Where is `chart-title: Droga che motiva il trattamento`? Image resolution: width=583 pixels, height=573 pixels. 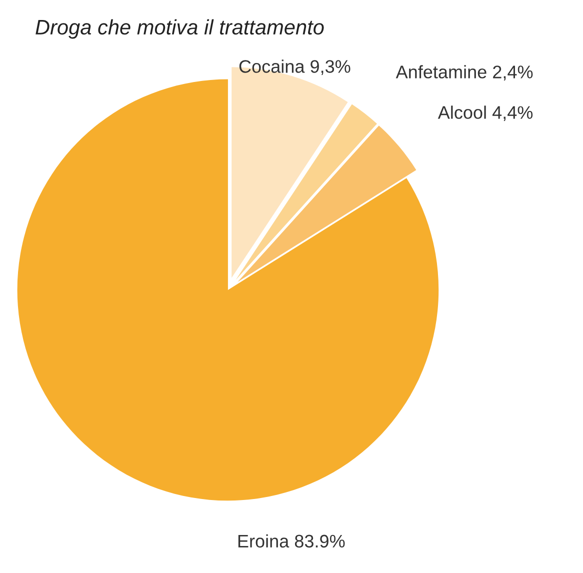
chart-title: Droga che motiva il trattamento is located at coordinates (180, 29).